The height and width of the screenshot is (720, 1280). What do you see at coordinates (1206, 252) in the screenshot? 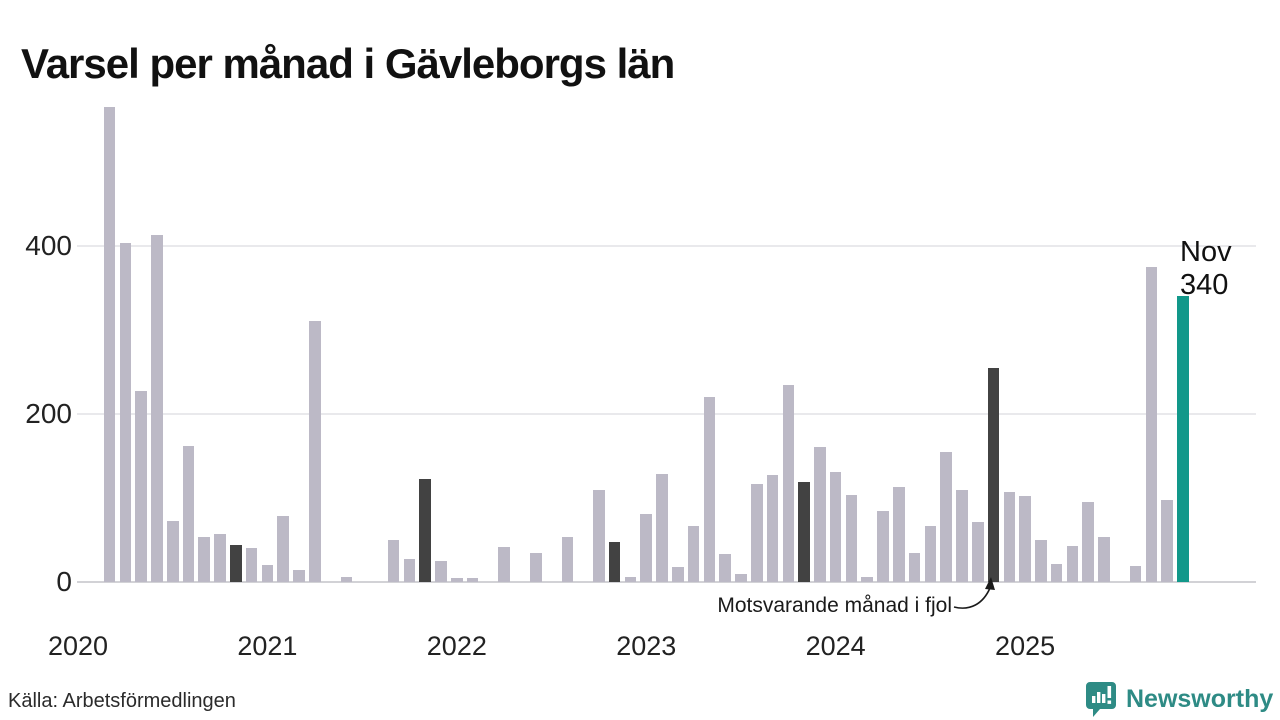
I see `current-month-name: Nov` at bounding box center [1206, 252].